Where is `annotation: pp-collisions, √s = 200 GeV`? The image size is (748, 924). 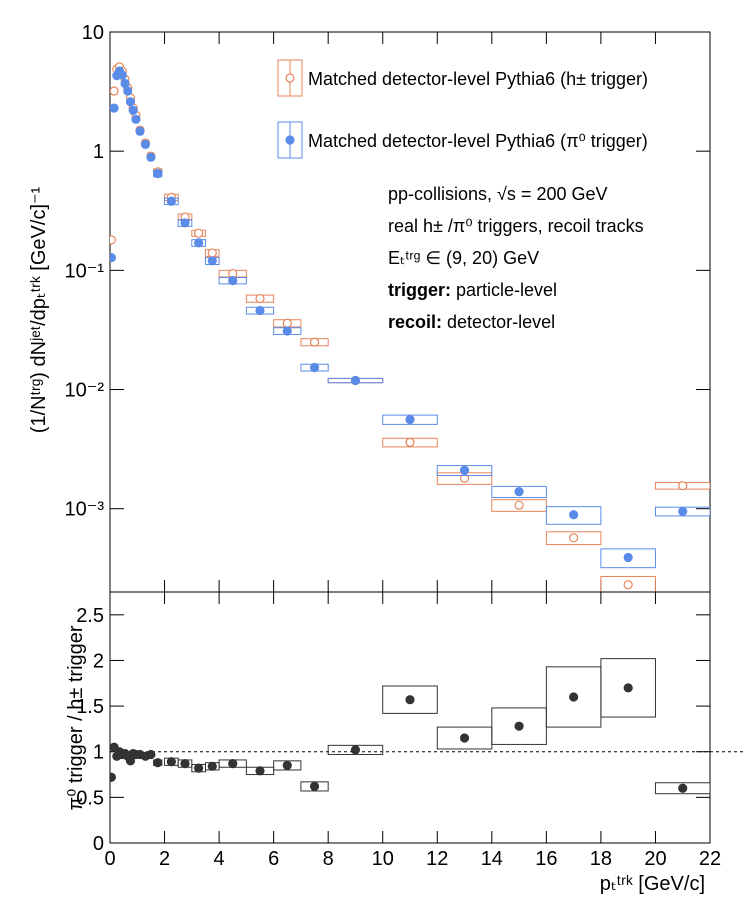 annotation: pp-collisions, √s = 200 GeV is located at coordinates (498, 194).